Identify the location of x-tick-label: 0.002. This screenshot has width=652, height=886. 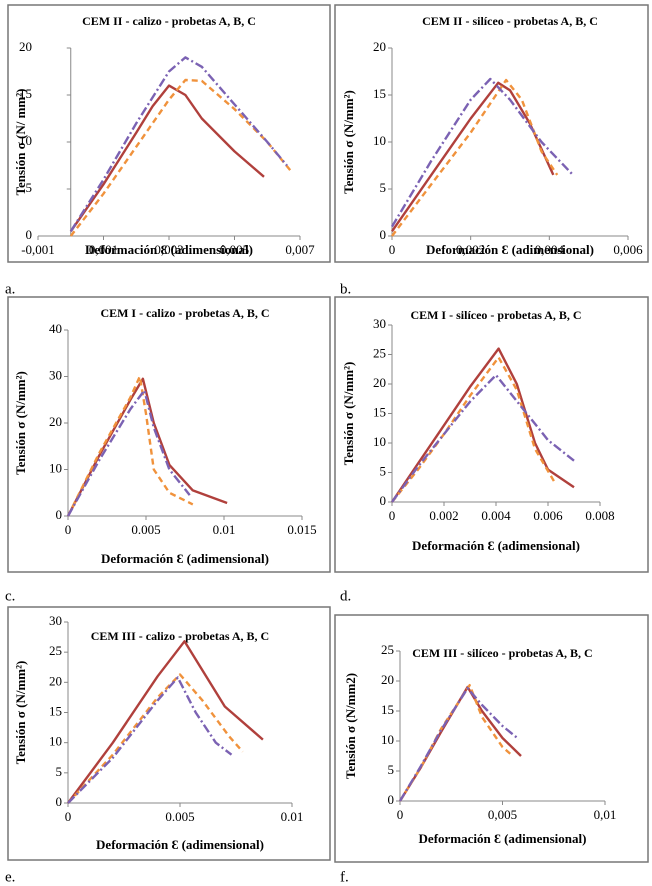
(443, 515).